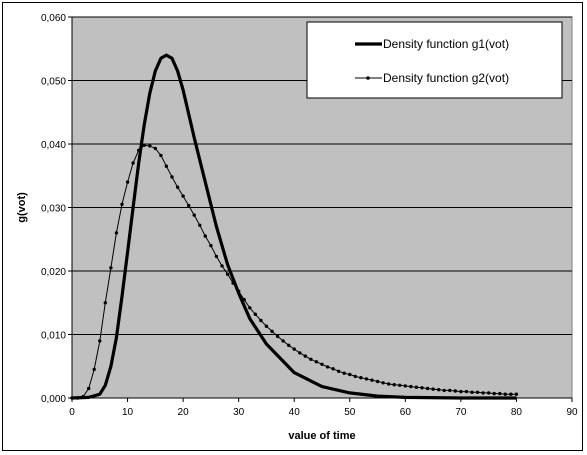 This screenshot has width=587, height=455. I want to click on x-tick-label: 70, so click(461, 412).